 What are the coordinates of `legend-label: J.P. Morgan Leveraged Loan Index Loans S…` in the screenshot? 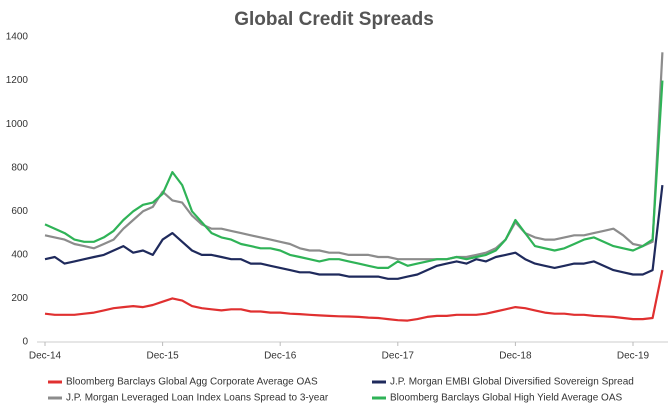 It's located at (197, 398).